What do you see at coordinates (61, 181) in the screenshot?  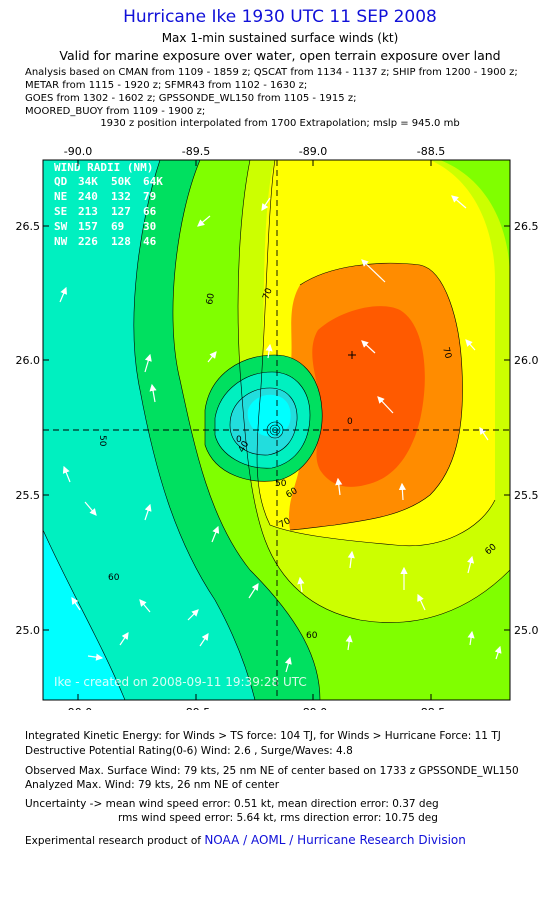 I see `svg-text: QD` at bounding box center [61, 181].